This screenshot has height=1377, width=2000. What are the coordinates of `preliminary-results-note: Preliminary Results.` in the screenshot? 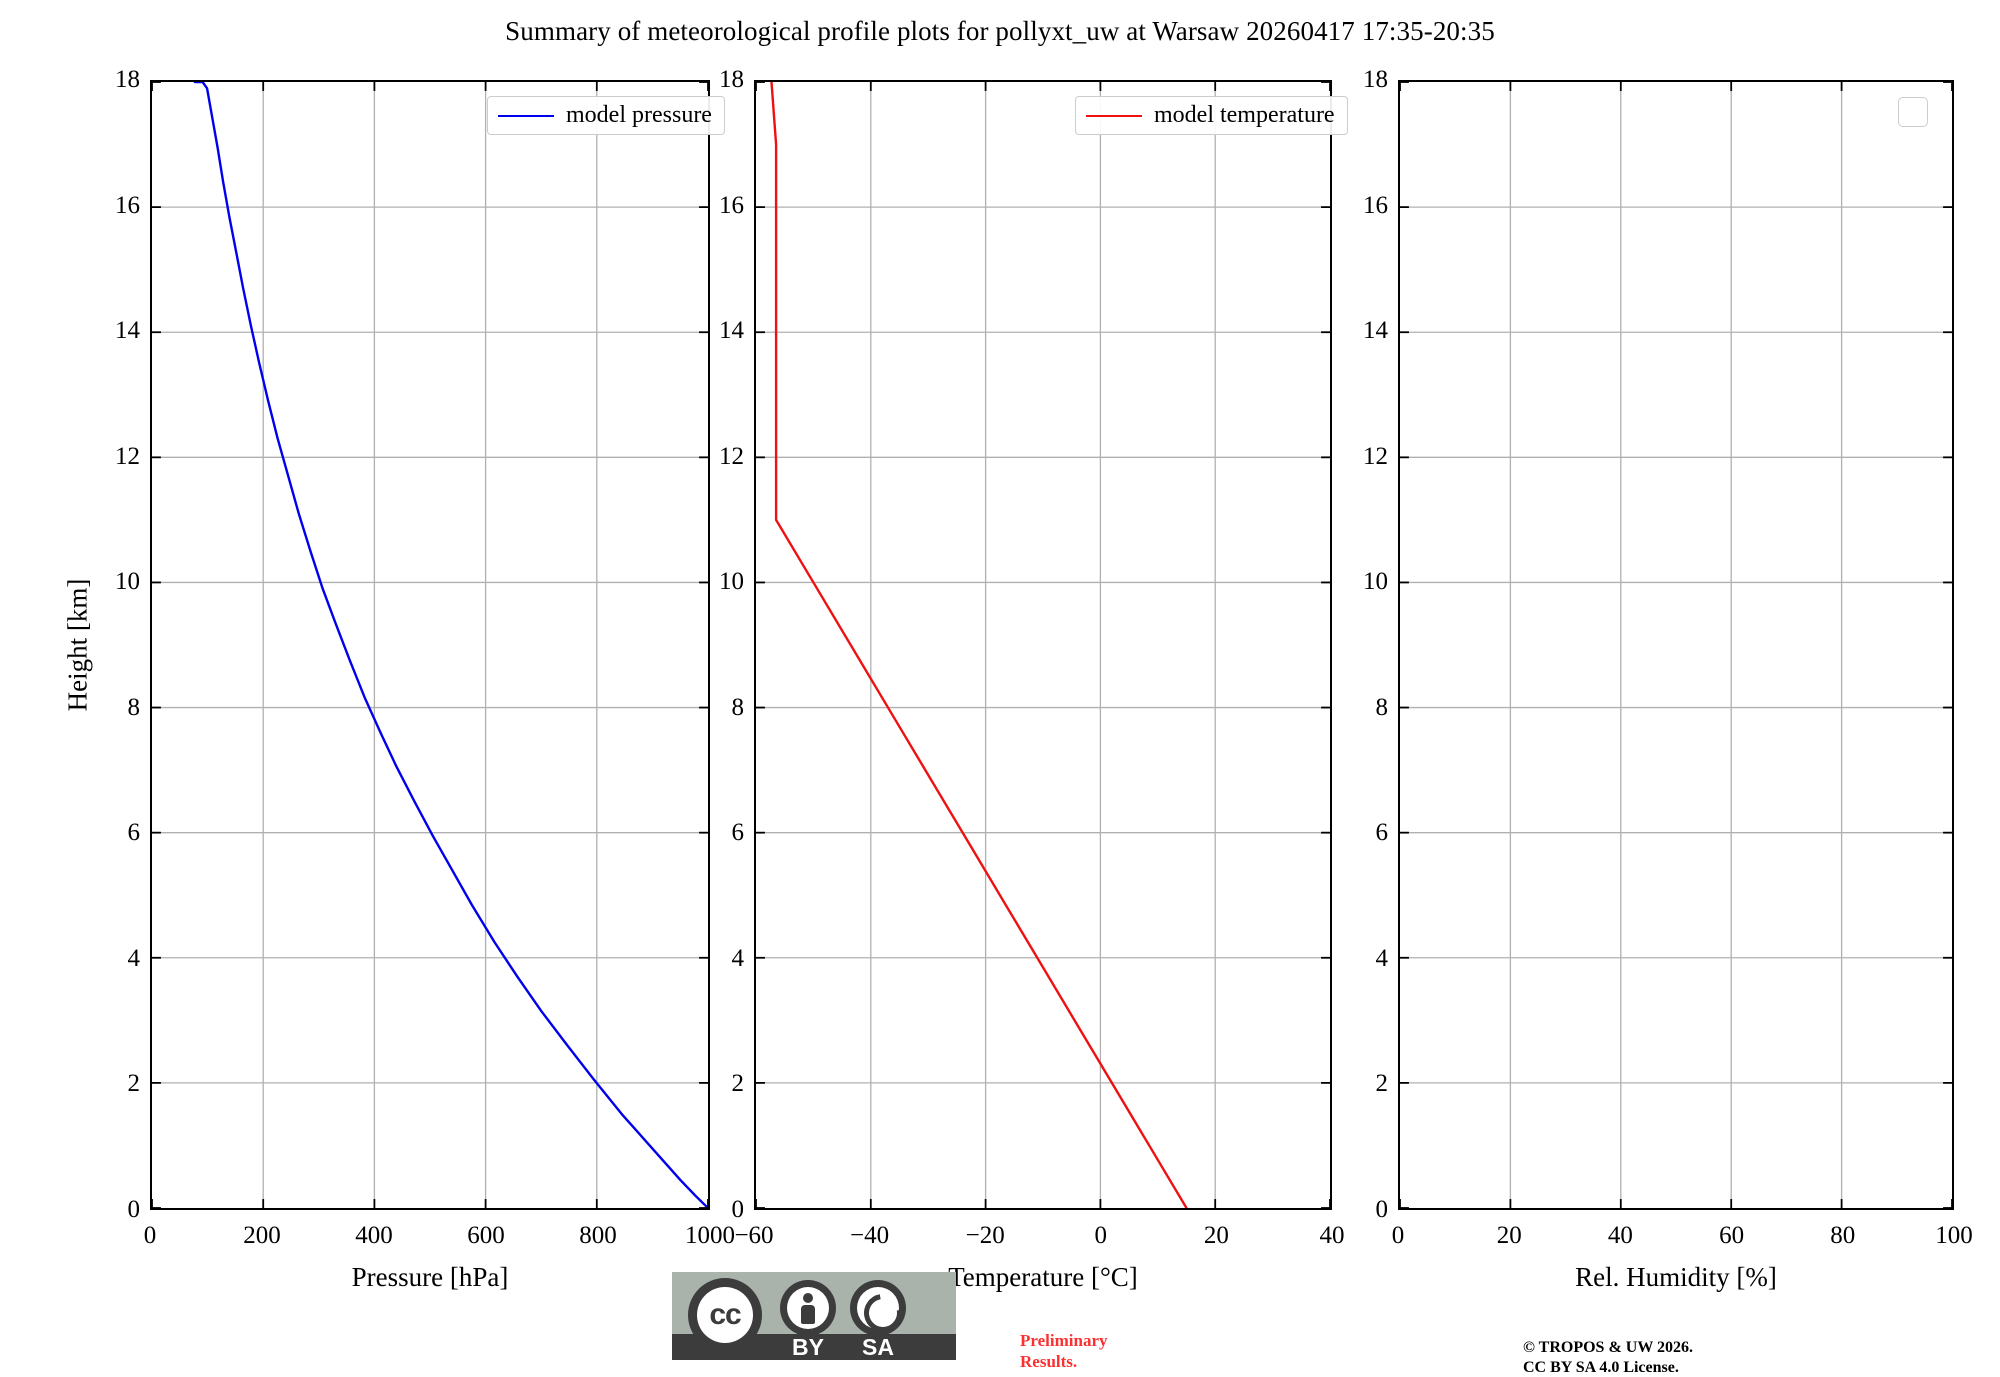 It's located at (1064, 1351).